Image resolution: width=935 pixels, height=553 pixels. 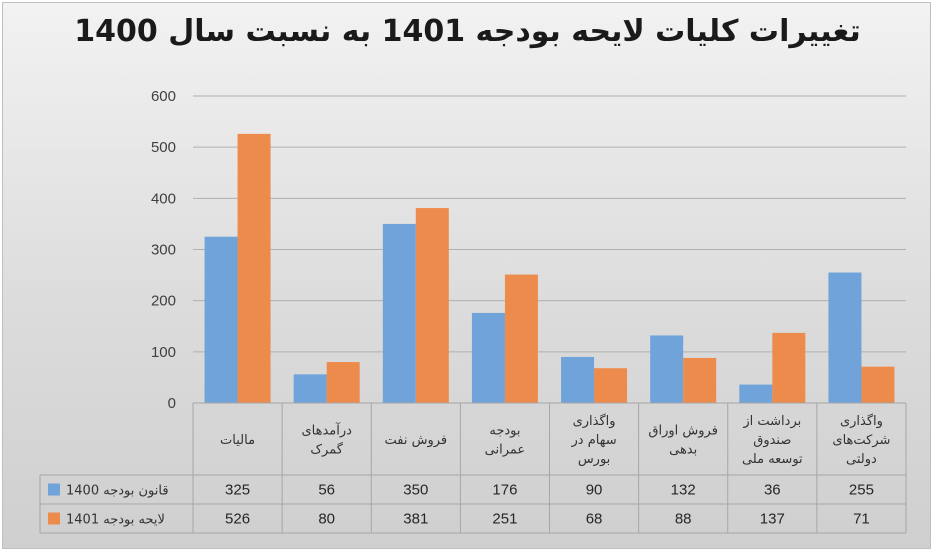 I want to click on data-table-value: 88, so click(x=683, y=519).